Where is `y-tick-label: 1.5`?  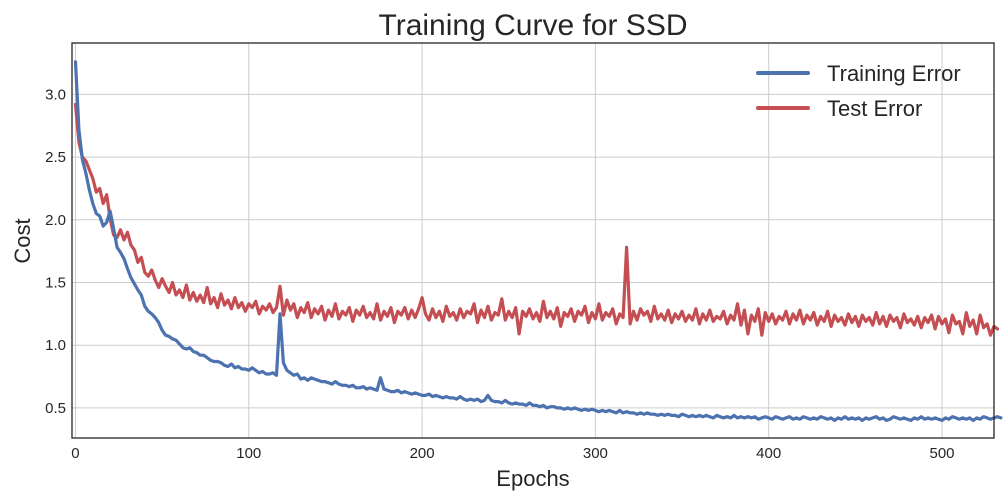 y-tick-label: 1.5 is located at coordinates (55, 283).